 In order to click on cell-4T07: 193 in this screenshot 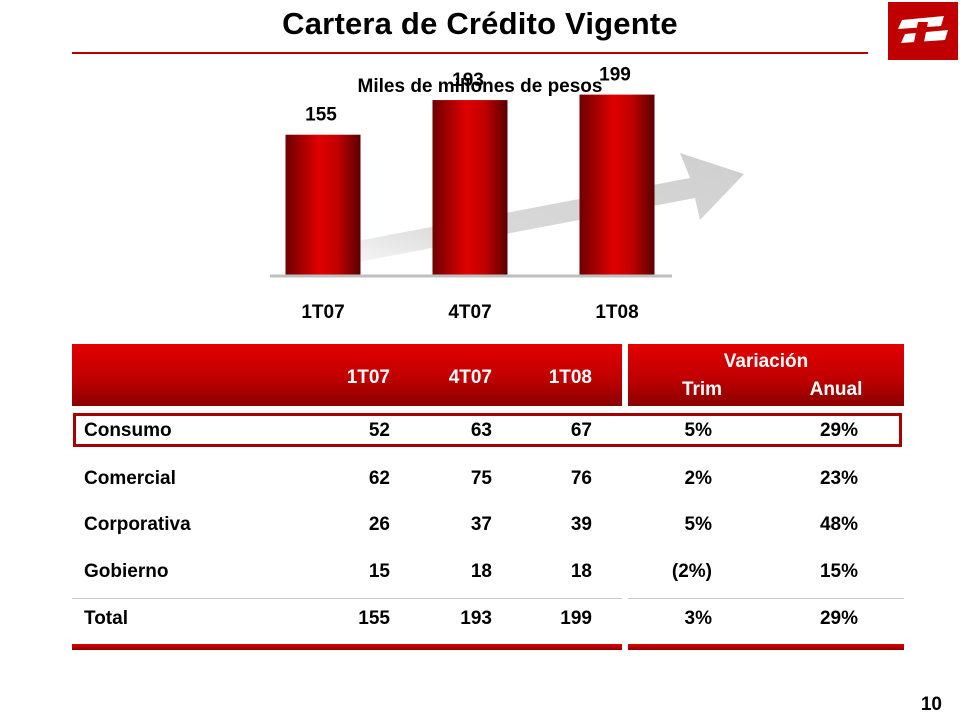, I will do `click(476, 618)`.